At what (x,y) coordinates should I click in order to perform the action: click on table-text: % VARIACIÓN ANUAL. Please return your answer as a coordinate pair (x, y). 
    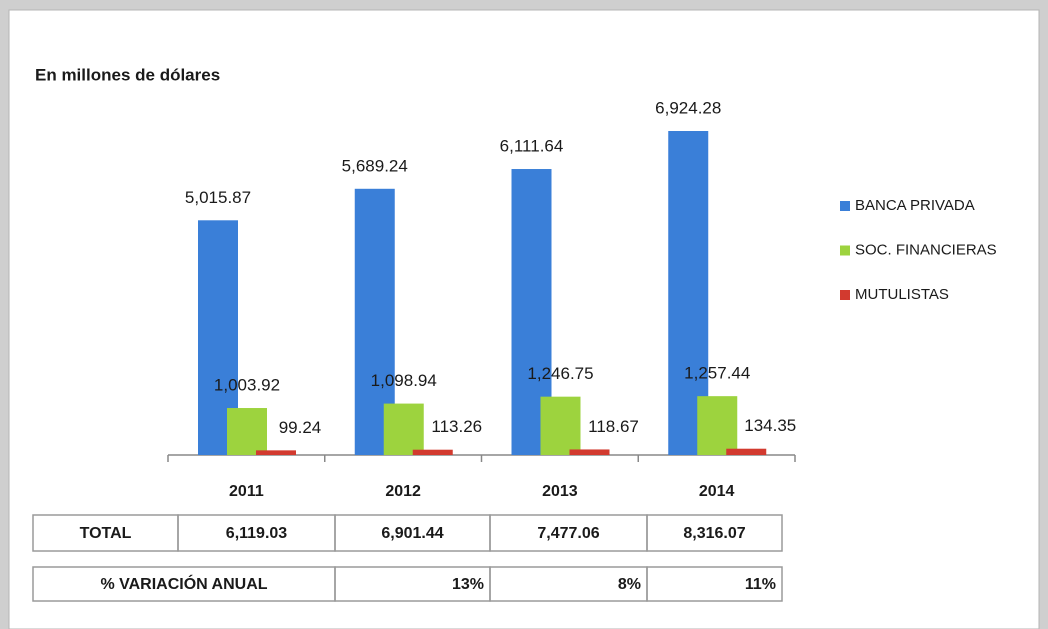
    Looking at the image, I should click on (183, 583).